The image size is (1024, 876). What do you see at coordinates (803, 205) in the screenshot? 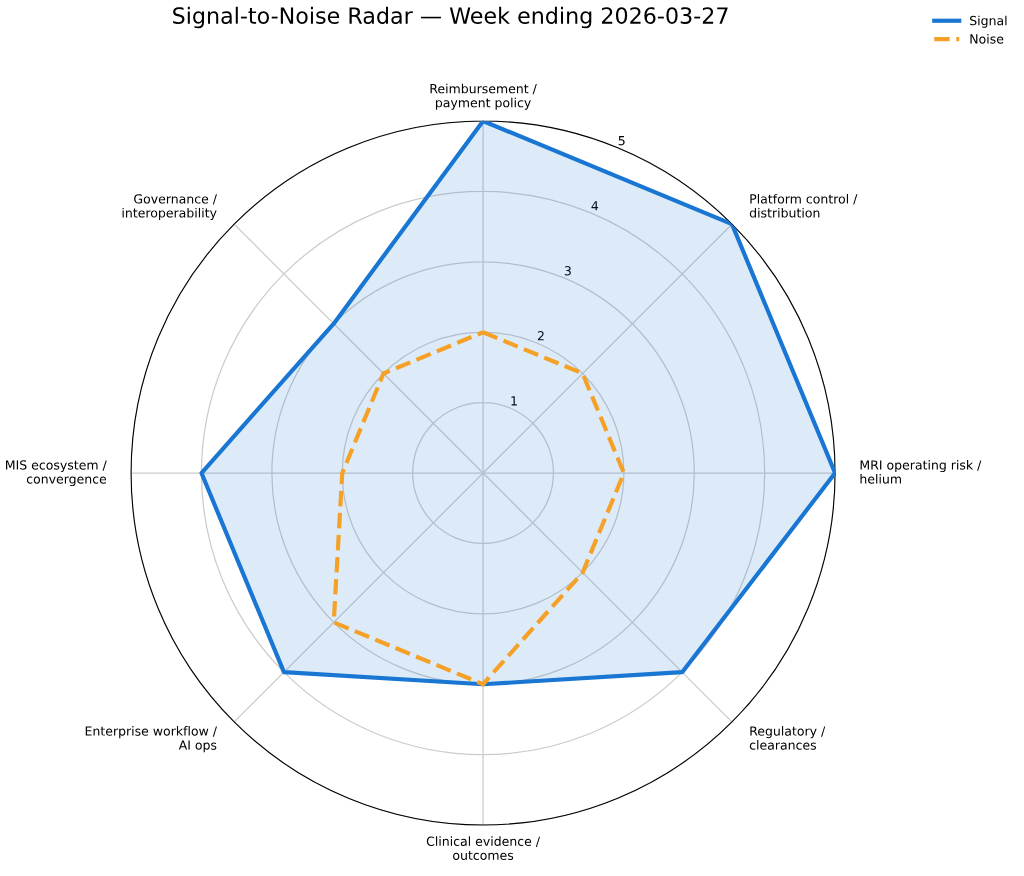
I see `spoke-label: Platform control / distribution` at bounding box center [803, 205].